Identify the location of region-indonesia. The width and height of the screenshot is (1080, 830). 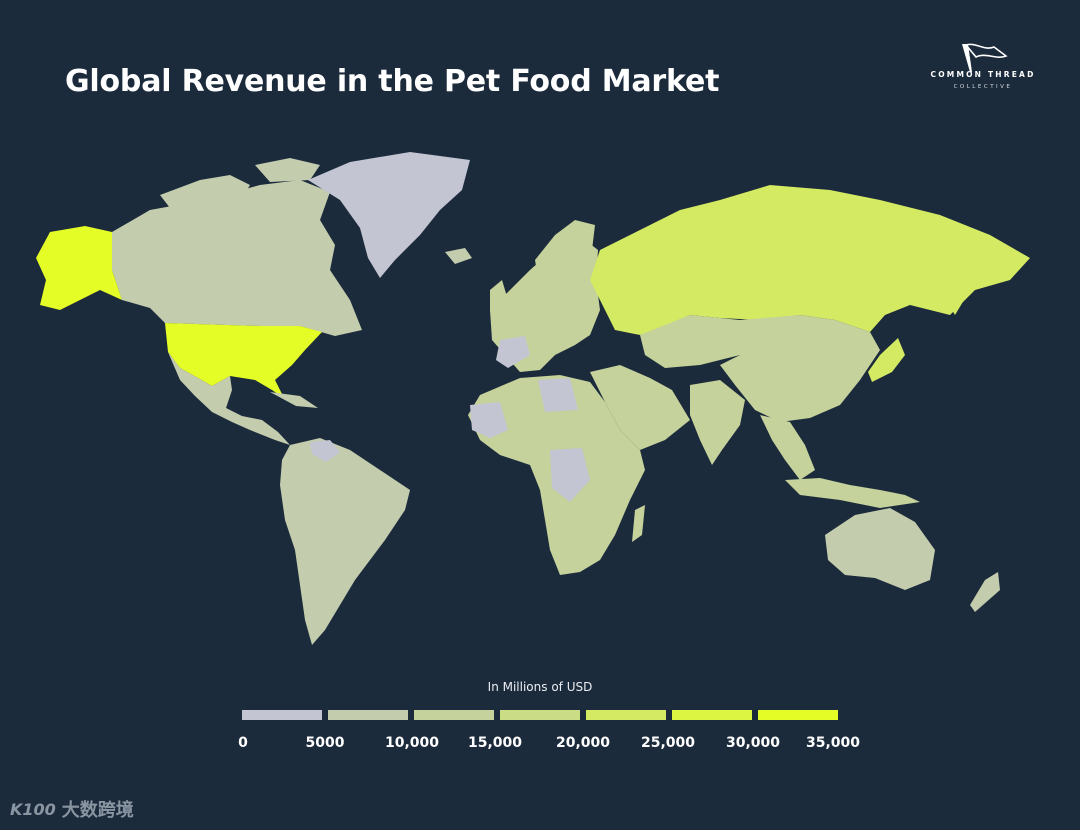
(852, 493).